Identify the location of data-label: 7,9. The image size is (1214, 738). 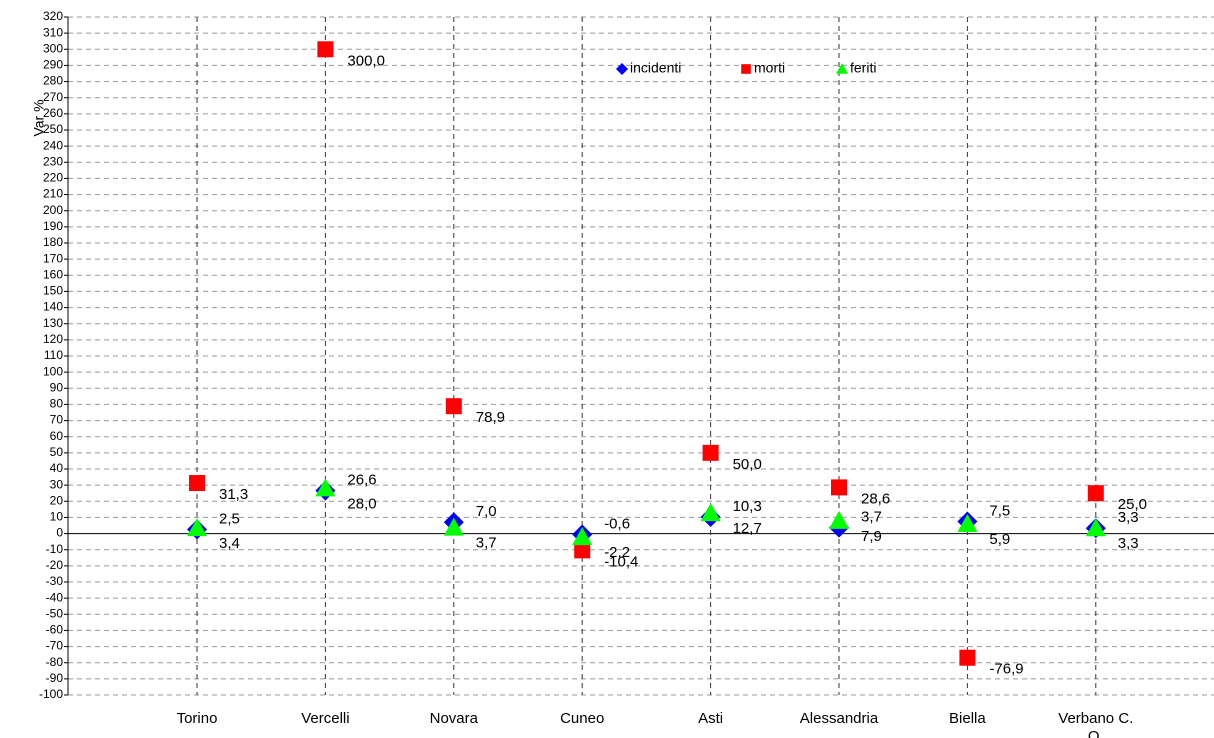
(871, 536).